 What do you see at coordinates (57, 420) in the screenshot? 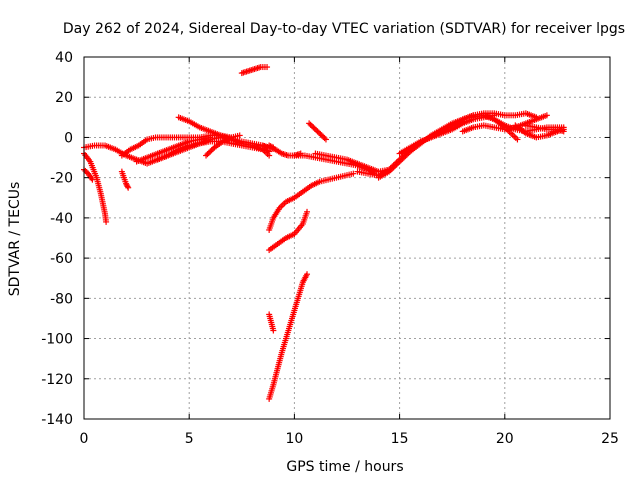
I see `y-tick-label: -140` at bounding box center [57, 420].